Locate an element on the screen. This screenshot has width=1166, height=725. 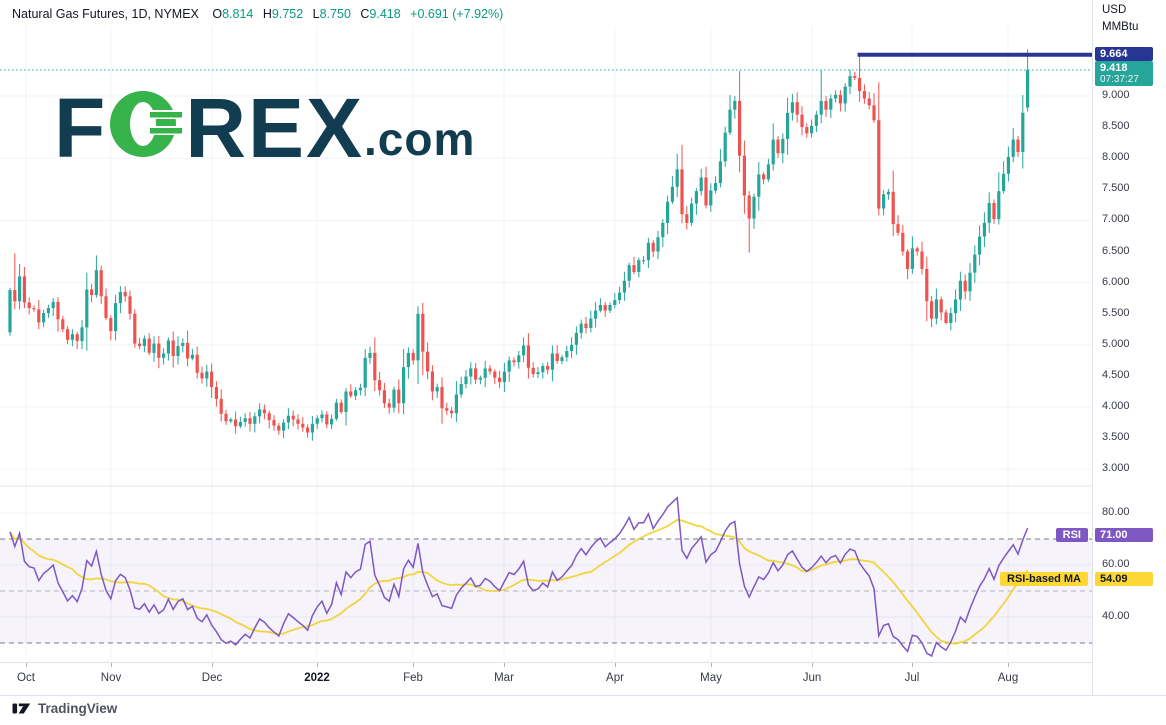
unit-measure: MMBtu is located at coordinates (1120, 27).